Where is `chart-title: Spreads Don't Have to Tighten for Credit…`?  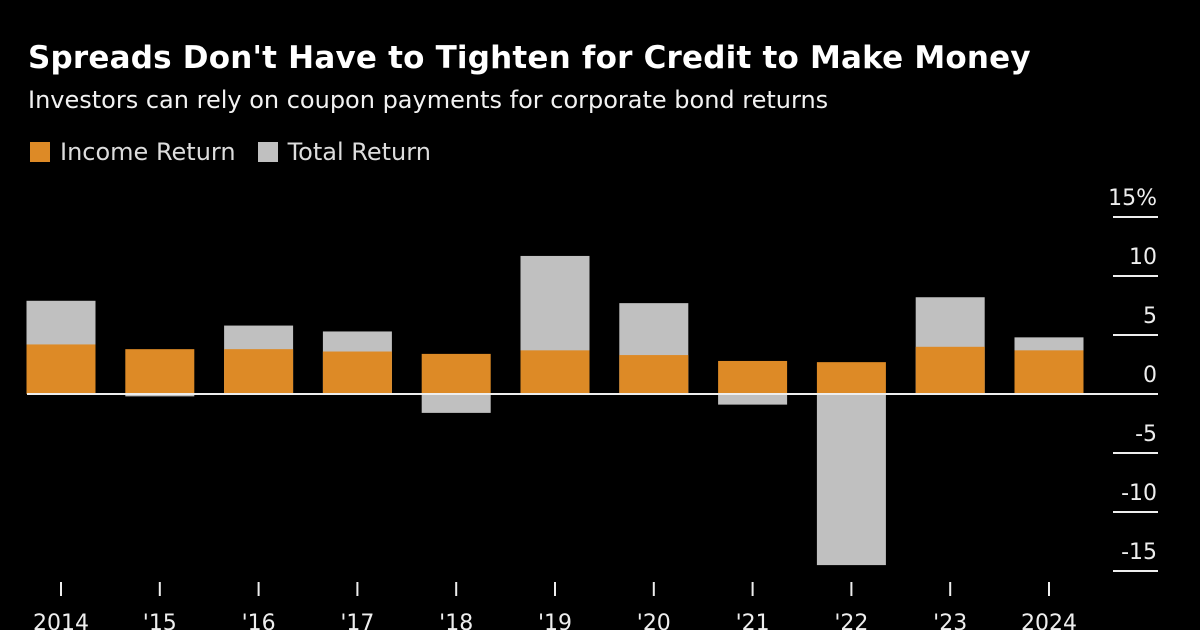 chart-title: Spreads Don't Have to Tighten for Credit… is located at coordinates (529, 58).